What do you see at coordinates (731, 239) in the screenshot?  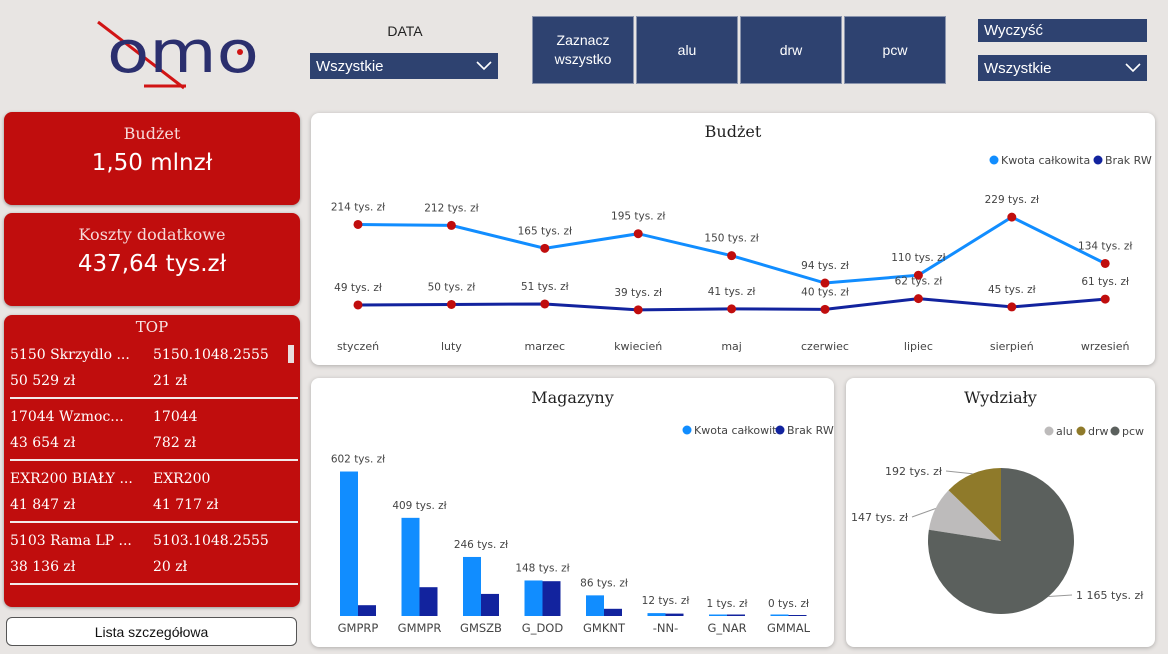 I see `data-label: 150 tys. zł` at bounding box center [731, 239].